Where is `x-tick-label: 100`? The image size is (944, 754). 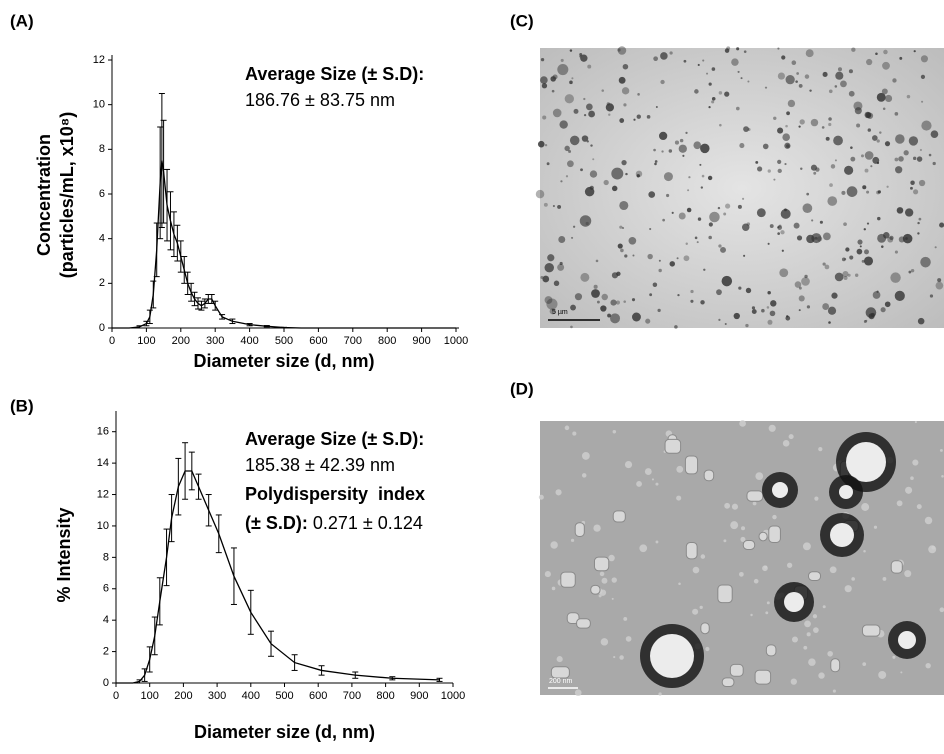
x-tick-label: 100 is located at coordinates (146, 341).